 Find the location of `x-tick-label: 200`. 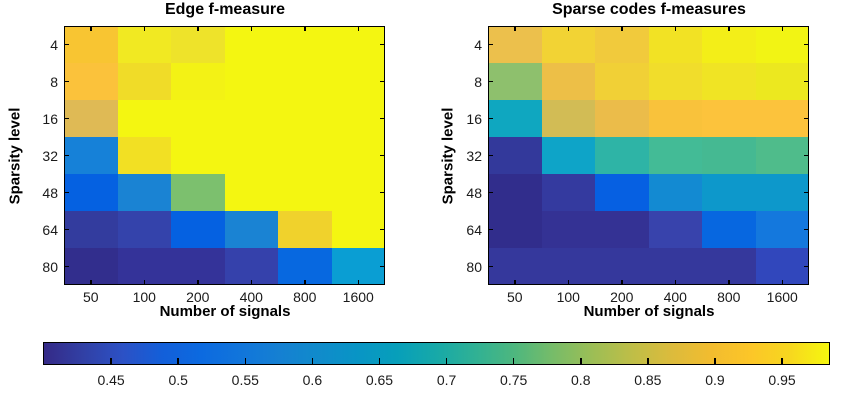

x-tick-label: 200 is located at coordinates (622, 297).